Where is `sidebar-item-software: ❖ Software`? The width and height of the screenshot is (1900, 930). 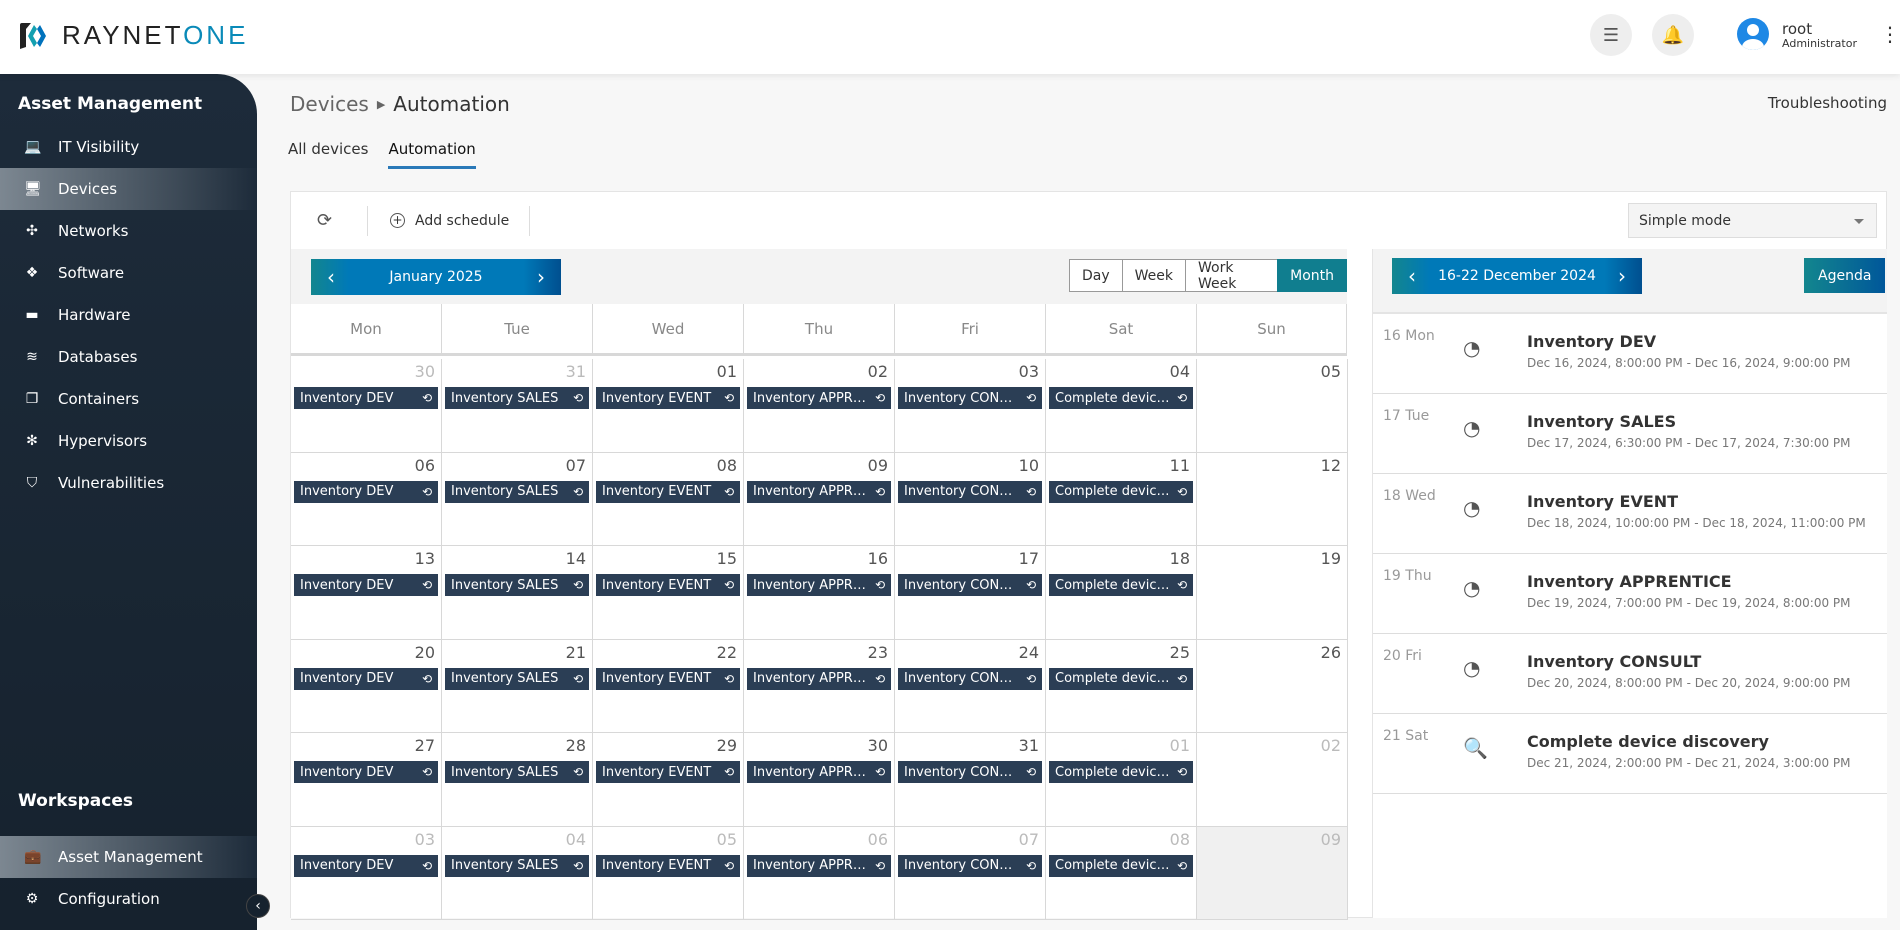
sidebar-item-software: ❖ Software is located at coordinates (128, 273).